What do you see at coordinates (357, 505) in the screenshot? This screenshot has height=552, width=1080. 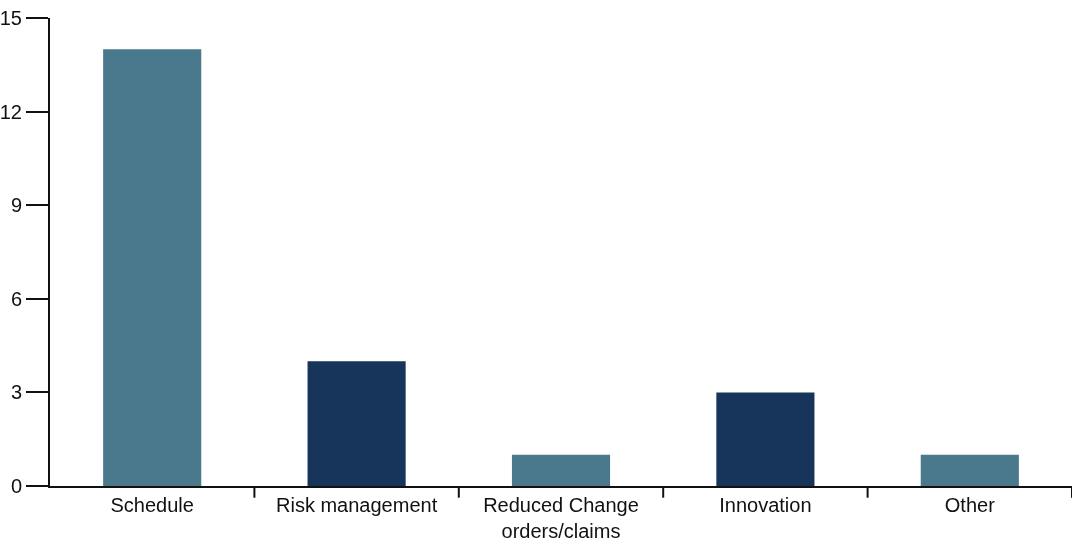 I see `x-tick-label: Risk management` at bounding box center [357, 505].